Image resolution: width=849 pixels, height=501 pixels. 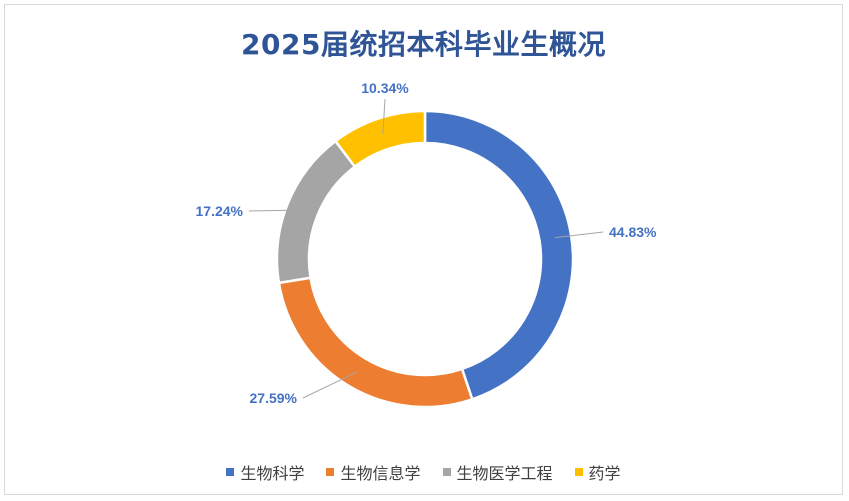 I want to click on legend-item-3: 生物医学工程, so click(x=497, y=472).